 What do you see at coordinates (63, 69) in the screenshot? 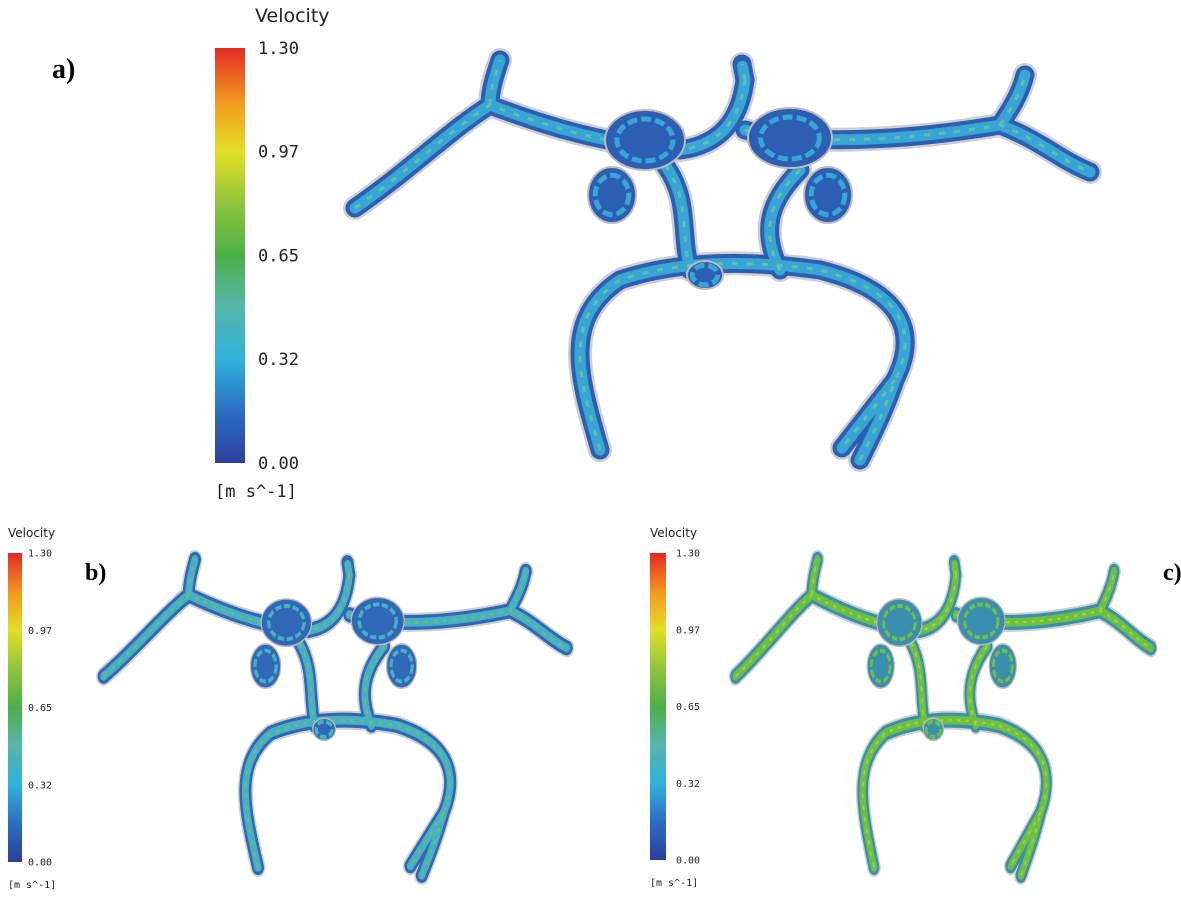
I see `panel-label: a)` at bounding box center [63, 69].